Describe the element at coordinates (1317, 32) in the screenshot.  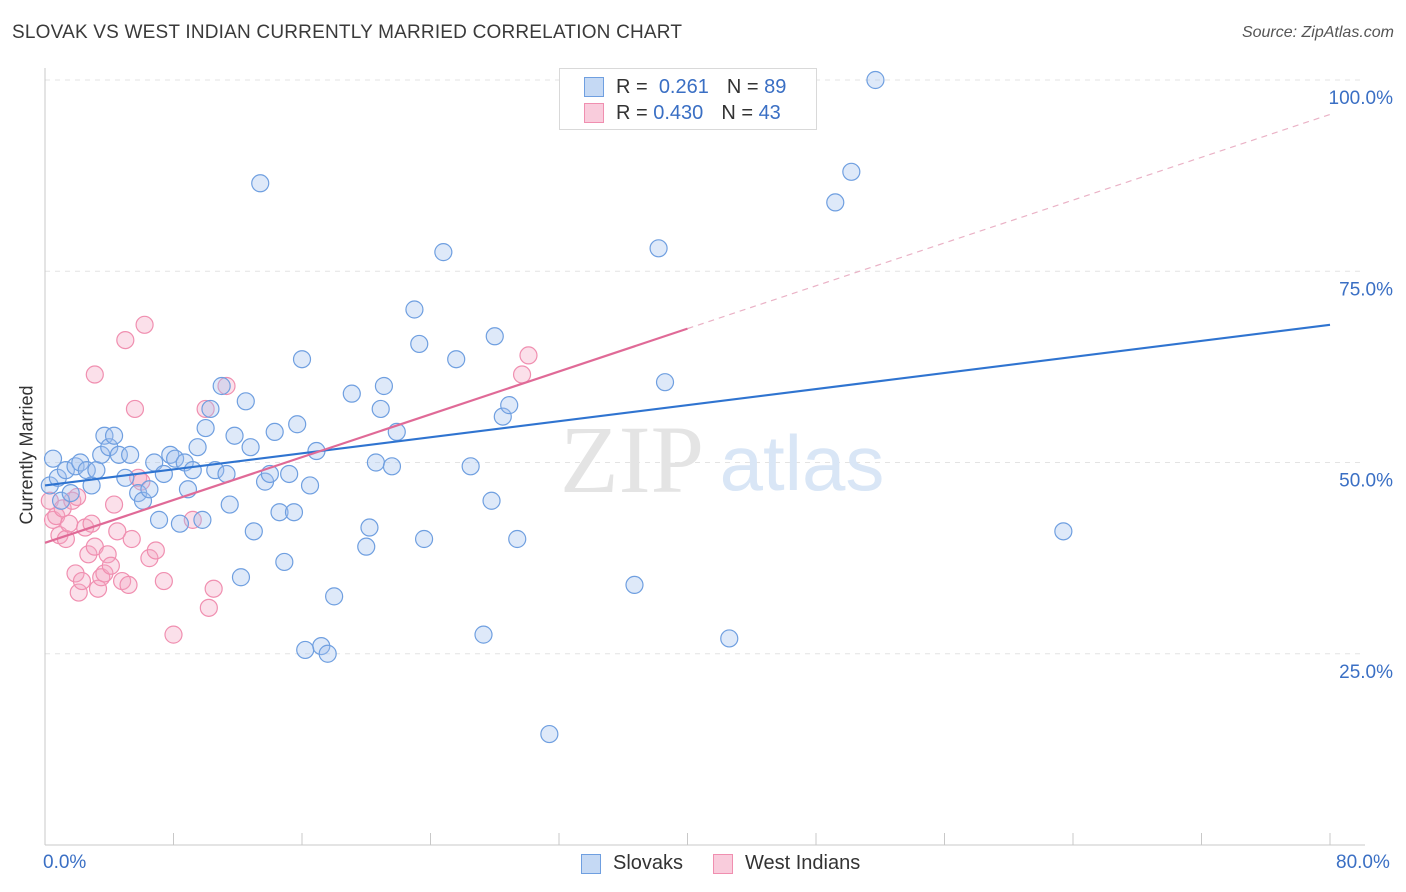
I see `source-credit: Source: ZipAtlas.com` at that location.